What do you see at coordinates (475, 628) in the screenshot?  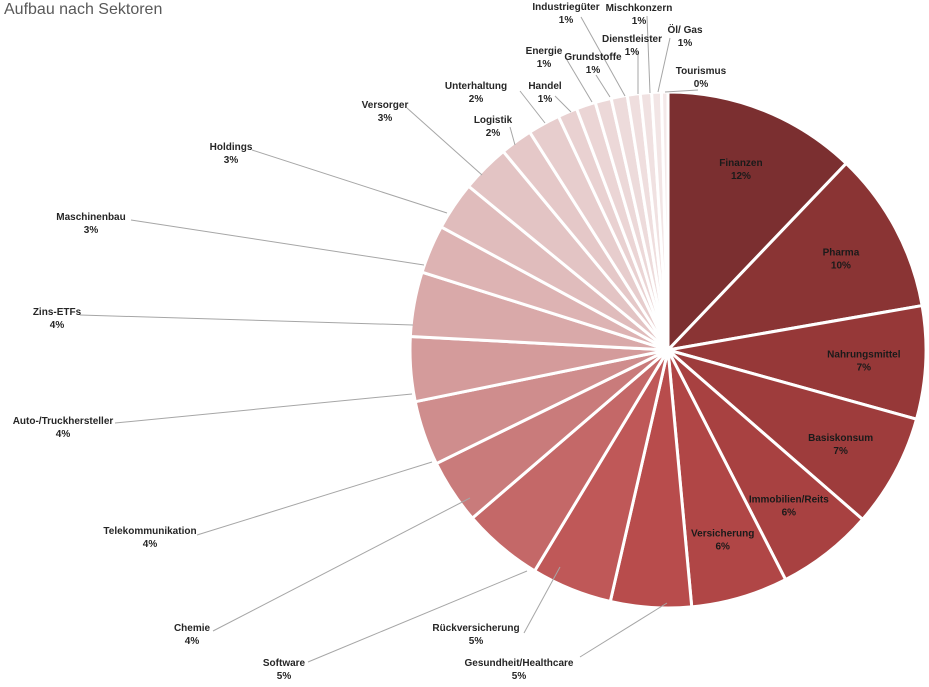 I see `slice-label: Rückversicherung` at bounding box center [475, 628].